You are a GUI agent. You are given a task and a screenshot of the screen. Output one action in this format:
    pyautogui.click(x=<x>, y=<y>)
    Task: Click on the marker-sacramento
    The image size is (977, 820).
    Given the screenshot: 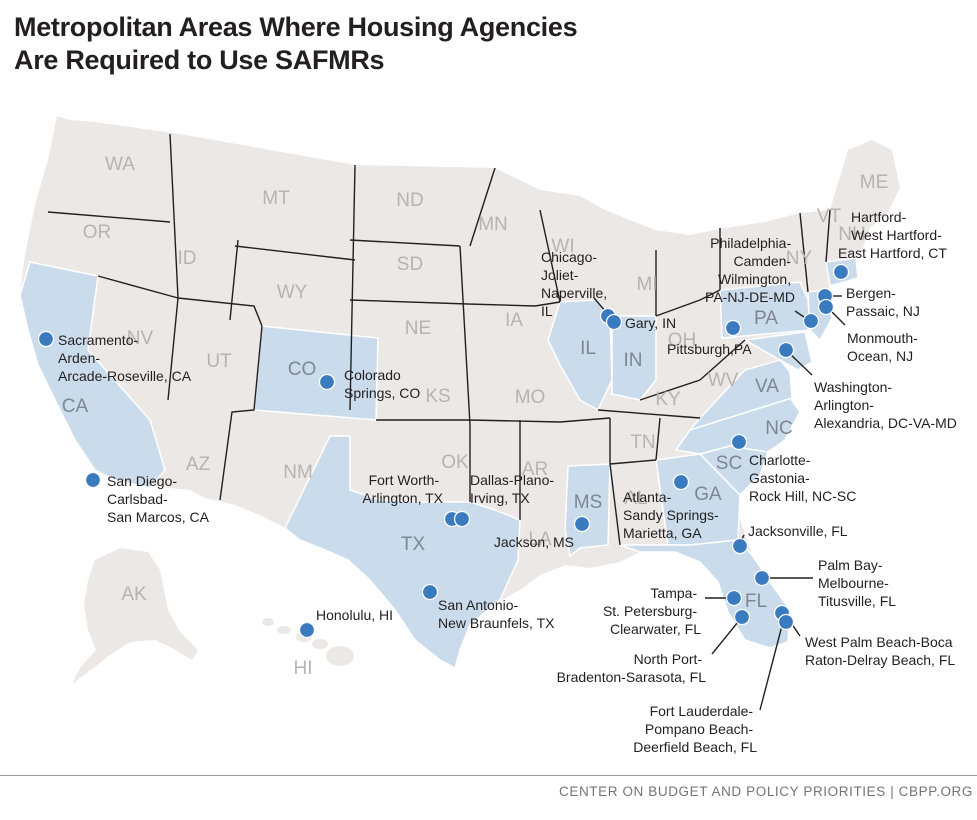 What is the action you would take?
    pyautogui.click(x=46, y=339)
    